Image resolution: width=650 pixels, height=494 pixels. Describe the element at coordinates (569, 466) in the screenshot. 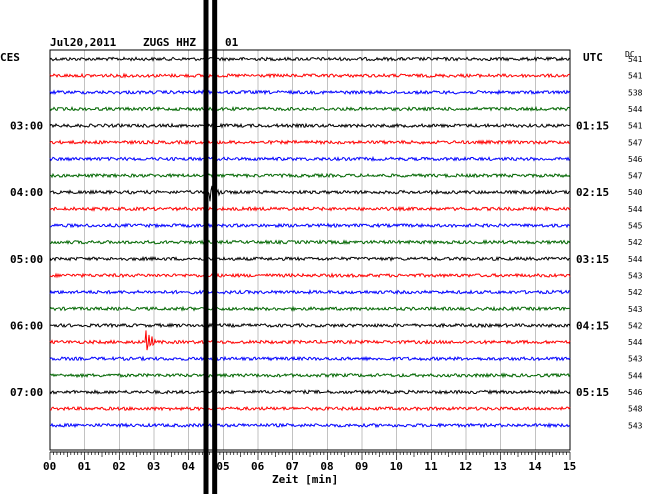

I see `x-tick-label: 15` at that location.